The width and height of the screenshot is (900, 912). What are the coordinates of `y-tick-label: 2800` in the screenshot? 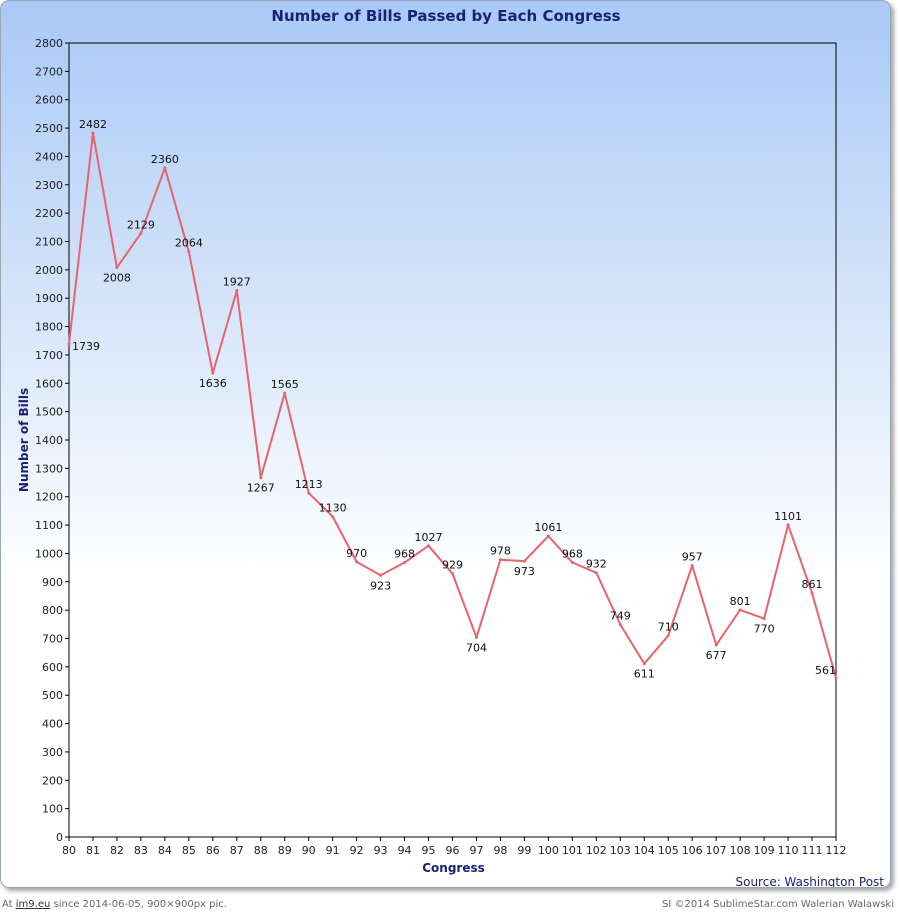 It's located at (49, 43).